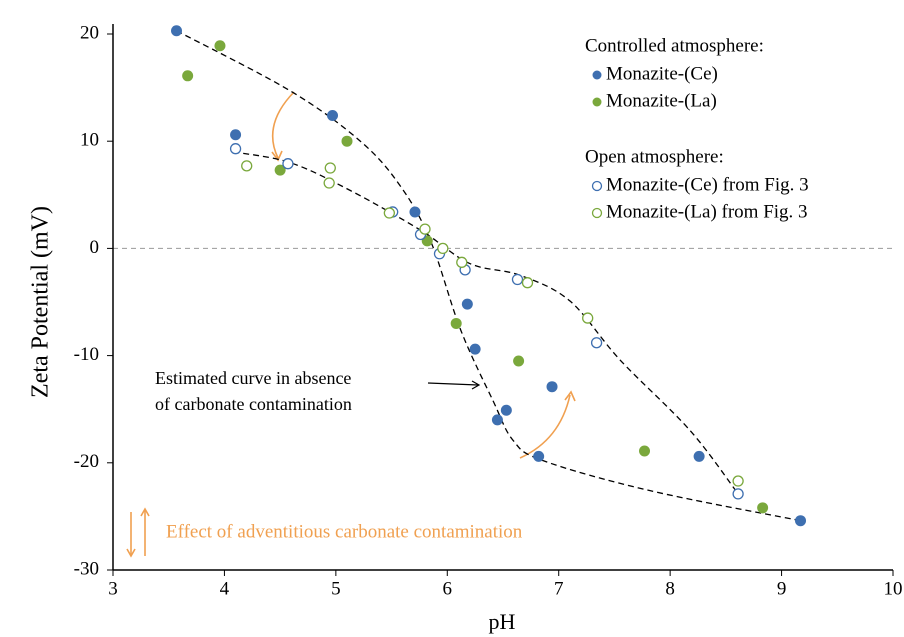 This screenshot has width=904, height=637. I want to click on x-tick-label: 6, so click(448, 588).